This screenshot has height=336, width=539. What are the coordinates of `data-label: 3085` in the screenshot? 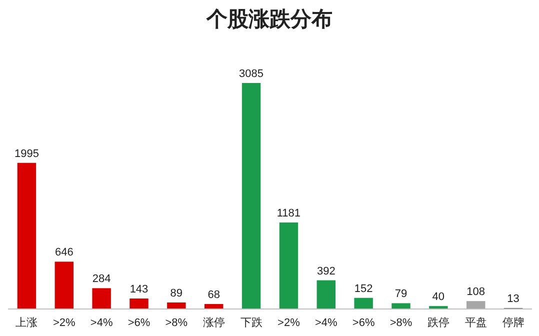 It's located at (251, 74).